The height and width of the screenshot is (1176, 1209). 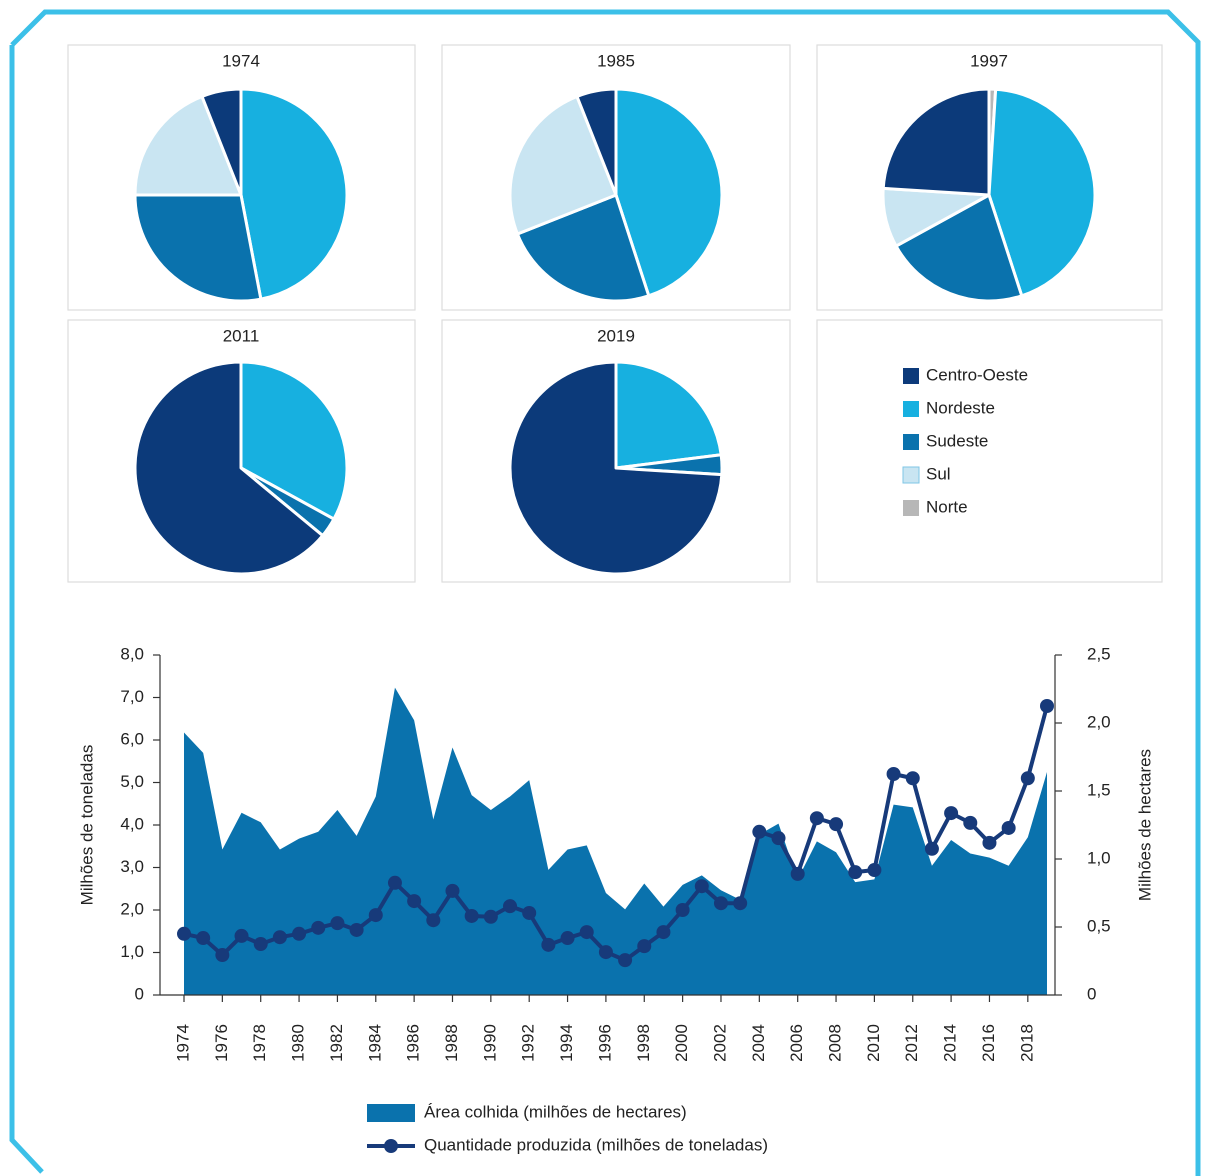 I want to click on x-tick-label: 1988, so click(x=451, y=1043).